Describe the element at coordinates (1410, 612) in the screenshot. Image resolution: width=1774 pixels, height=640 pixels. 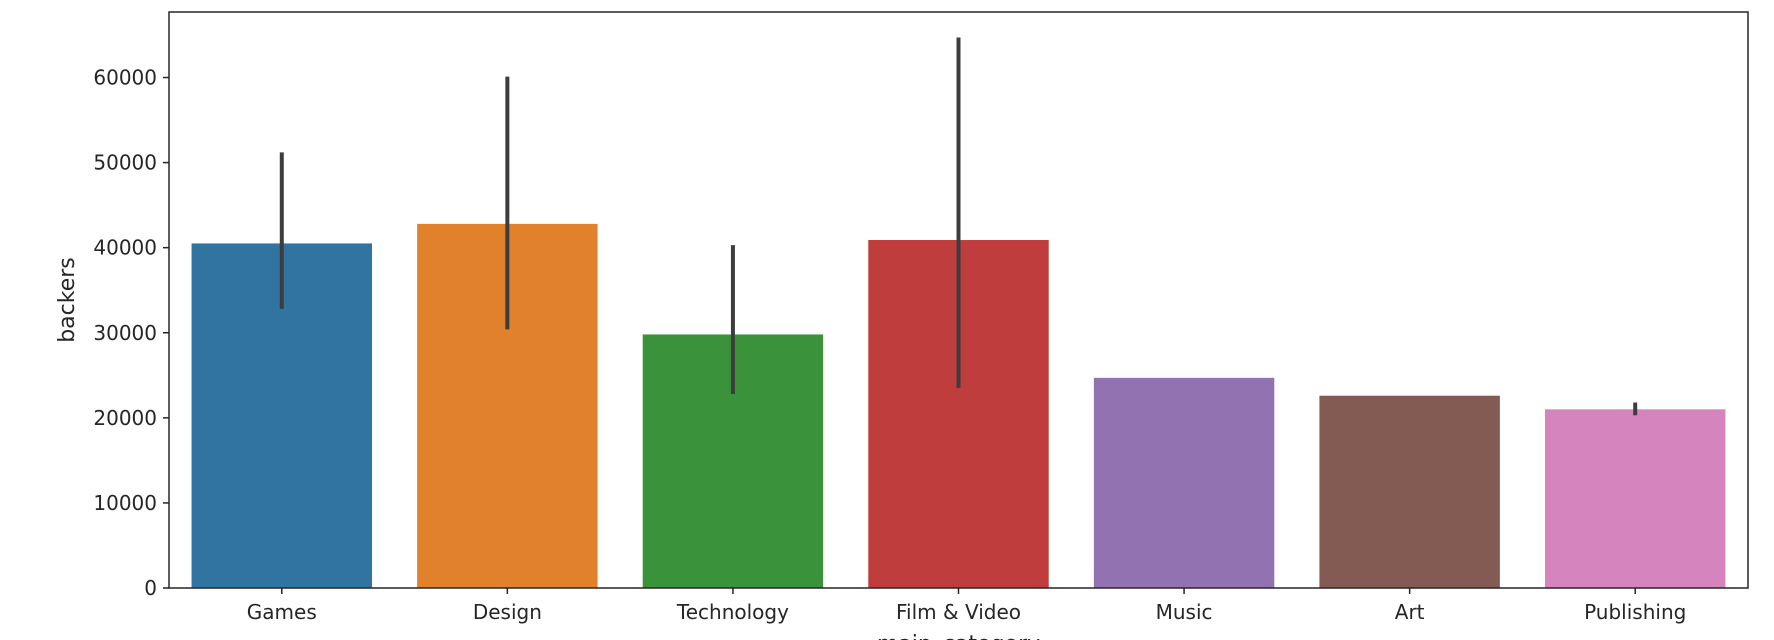
I see `x-tick-label: Art` at that location.